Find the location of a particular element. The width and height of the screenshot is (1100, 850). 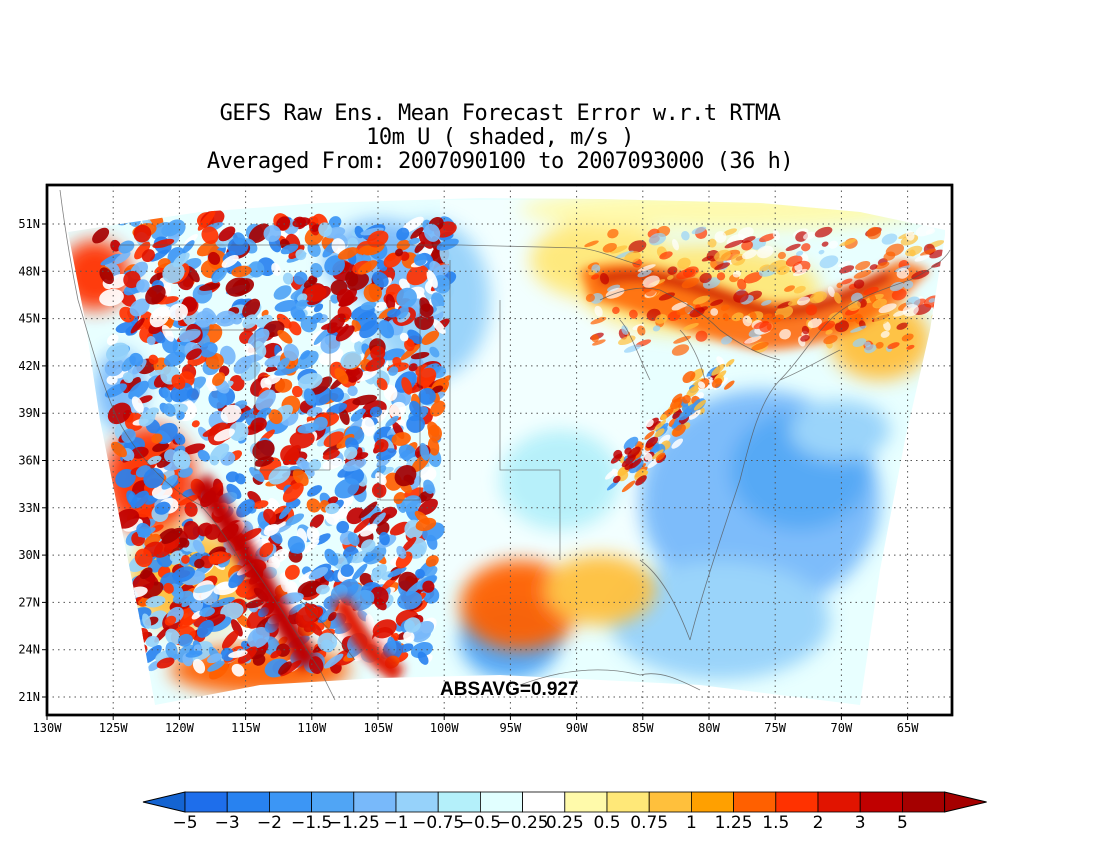

lon-tick-label: 100W is located at coordinates (445, 728).